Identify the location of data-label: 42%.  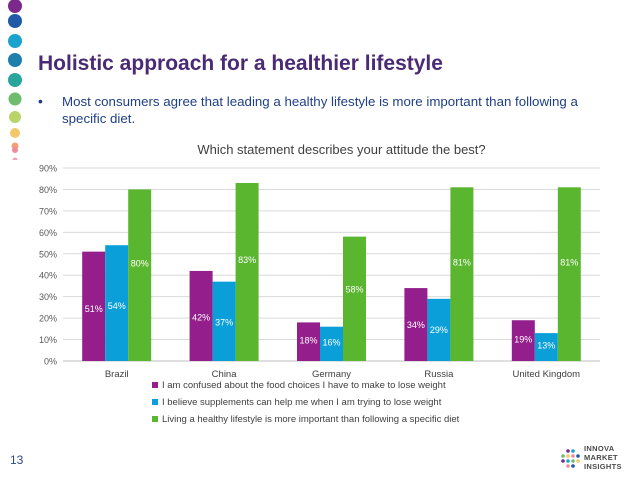
(201, 317).